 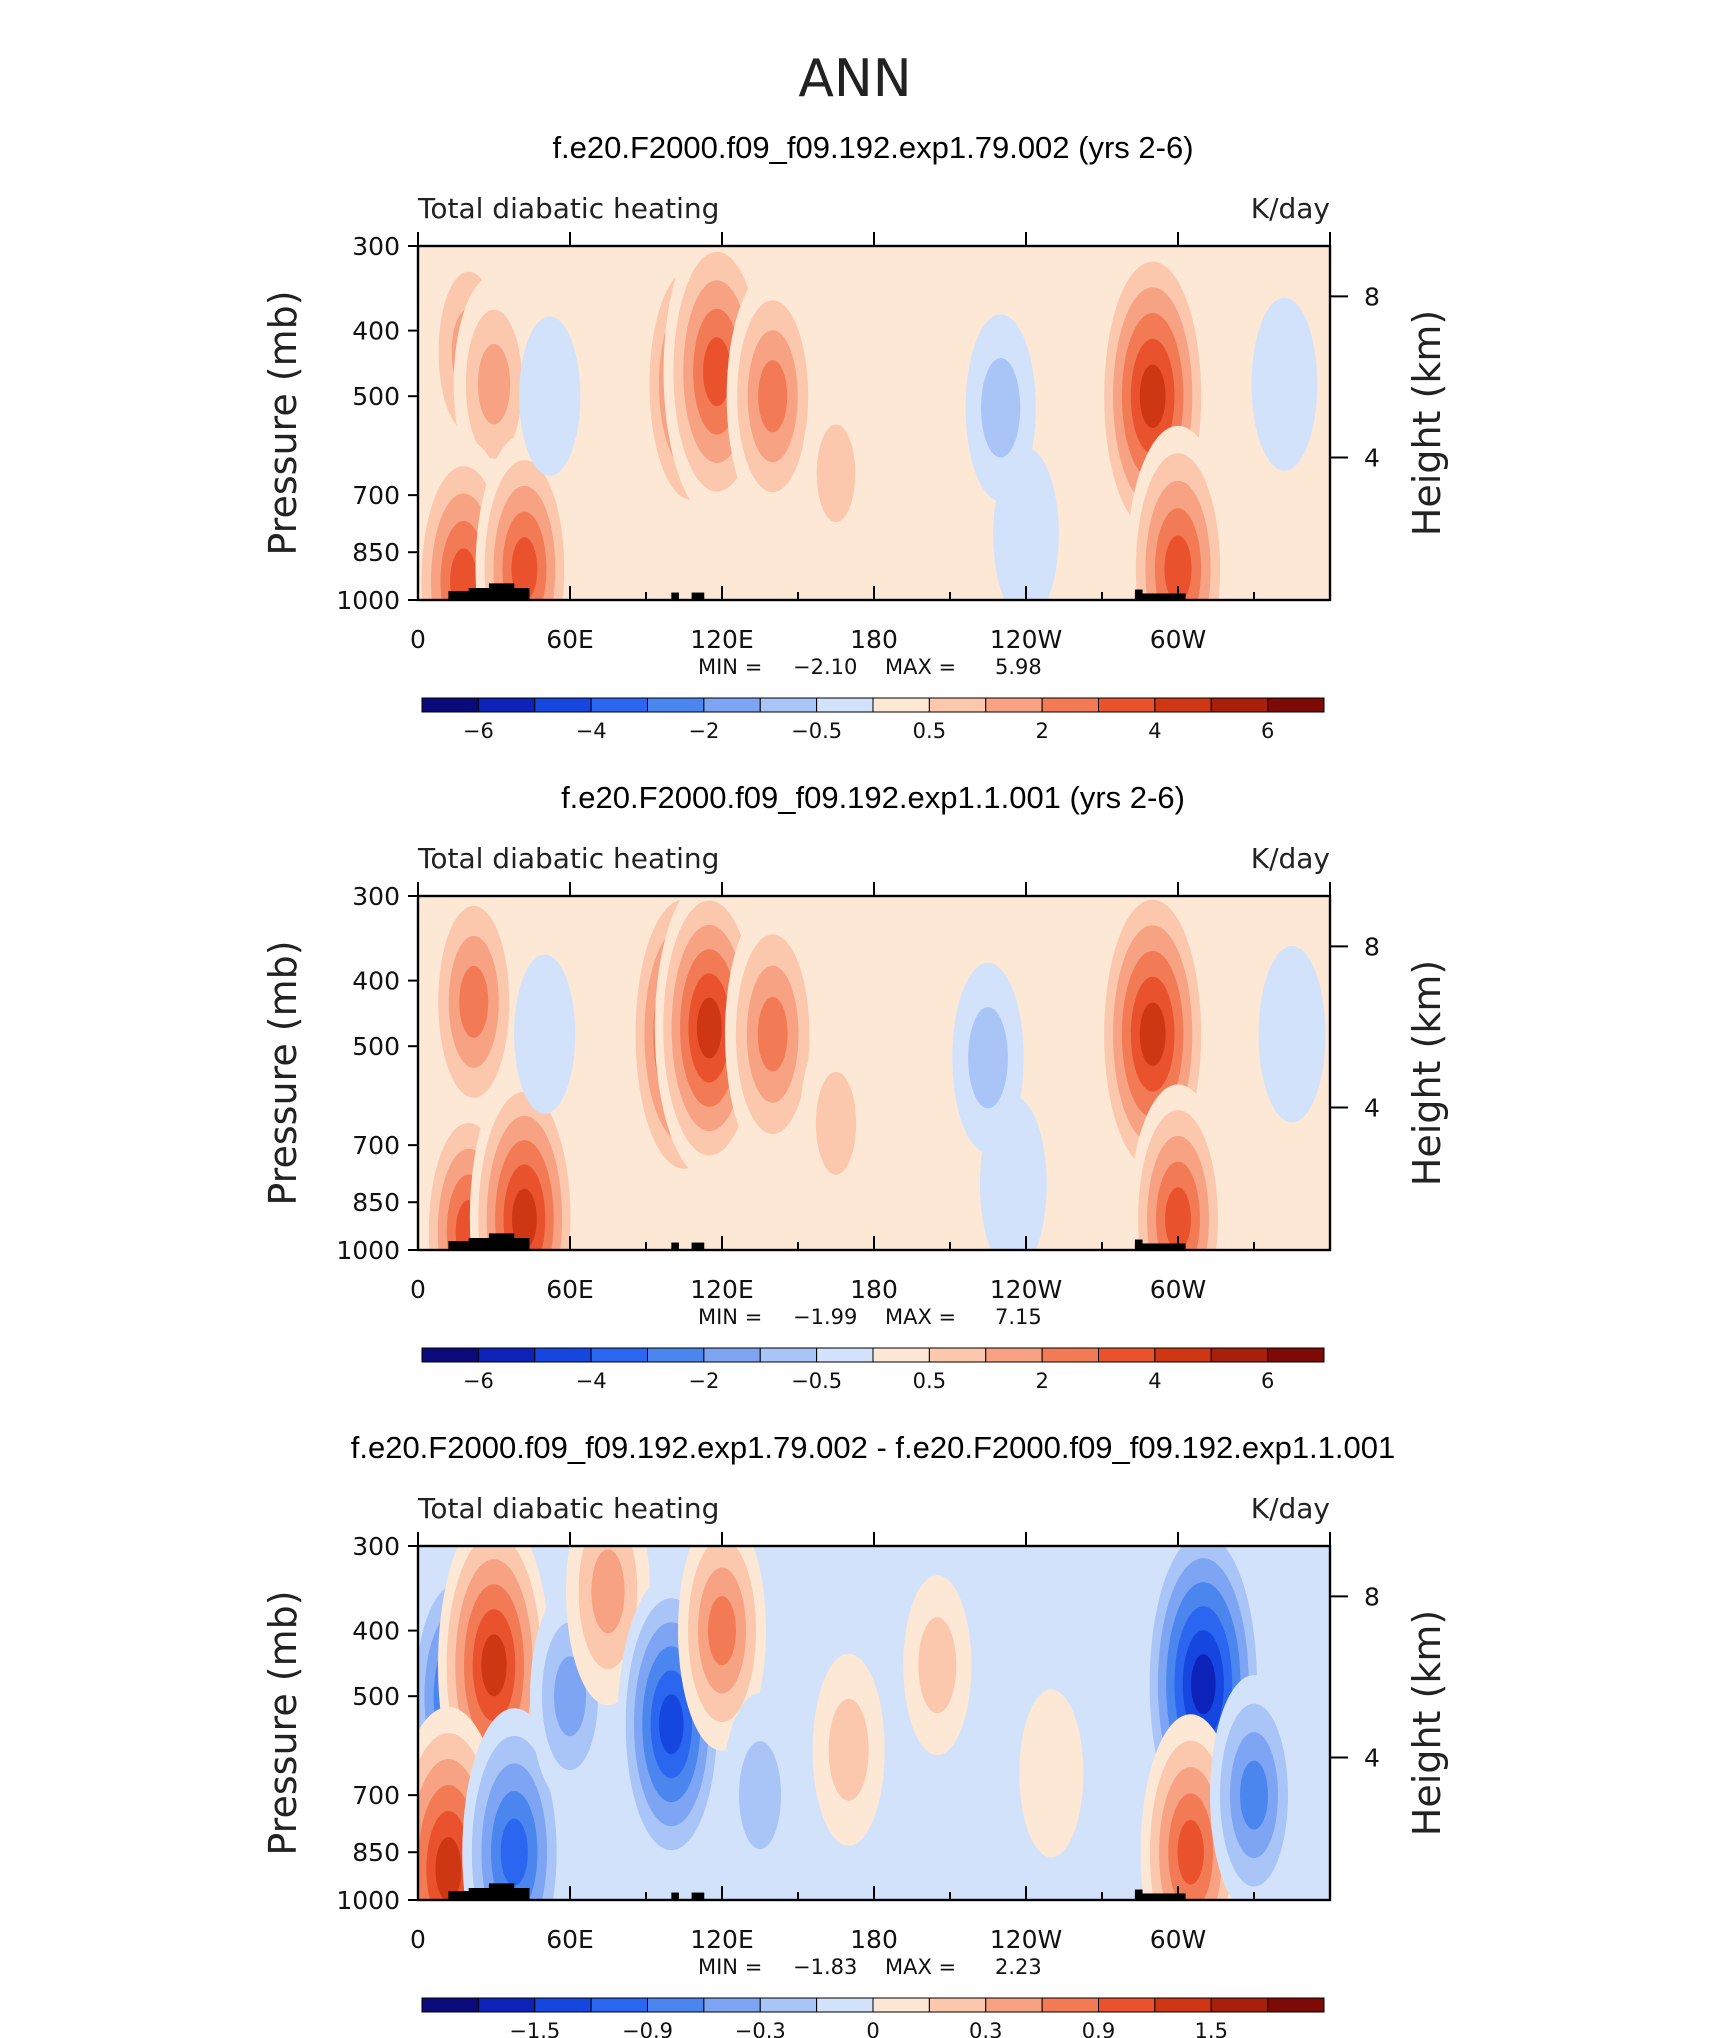 I want to click on colorbar-label: −0.3, so click(x=760, y=2028).